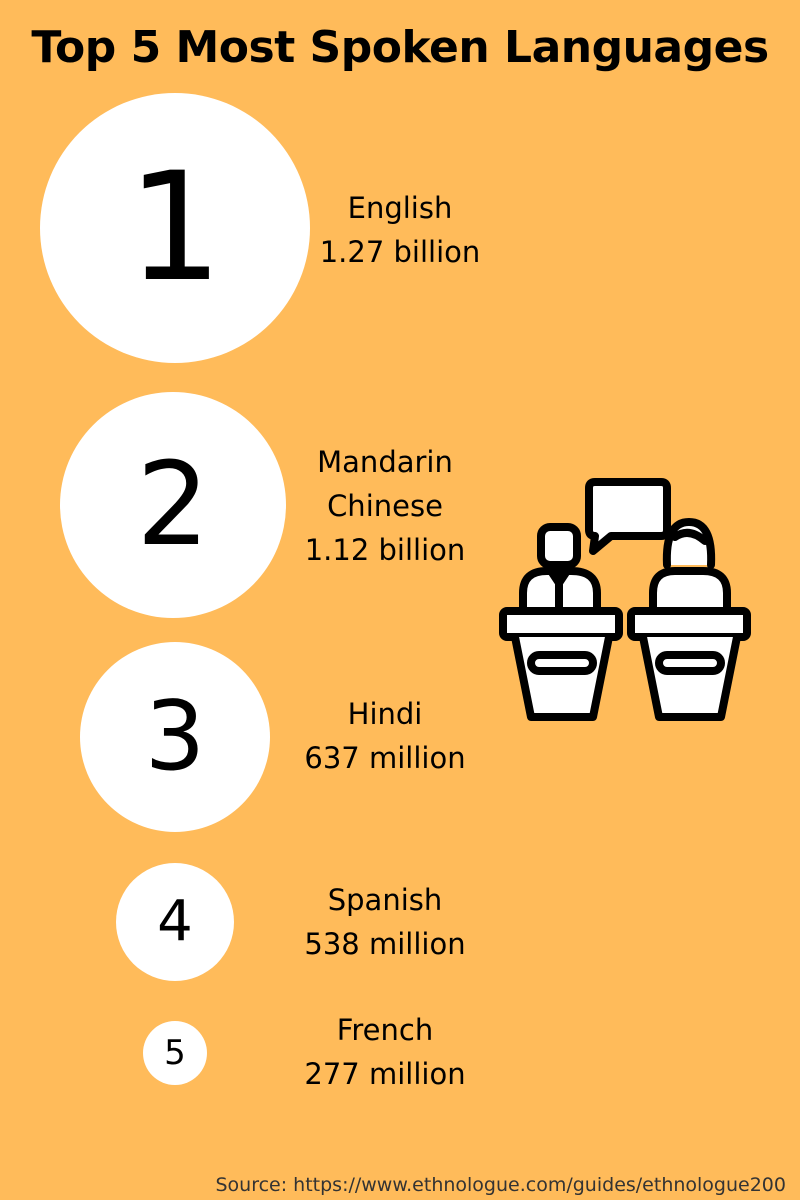 The width and height of the screenshot is (800, 1200). What do you see at coordinates (385, 1052) in the screenshot?
I see `language-5-label: French 277 million` at bounding box center [385, 1052].